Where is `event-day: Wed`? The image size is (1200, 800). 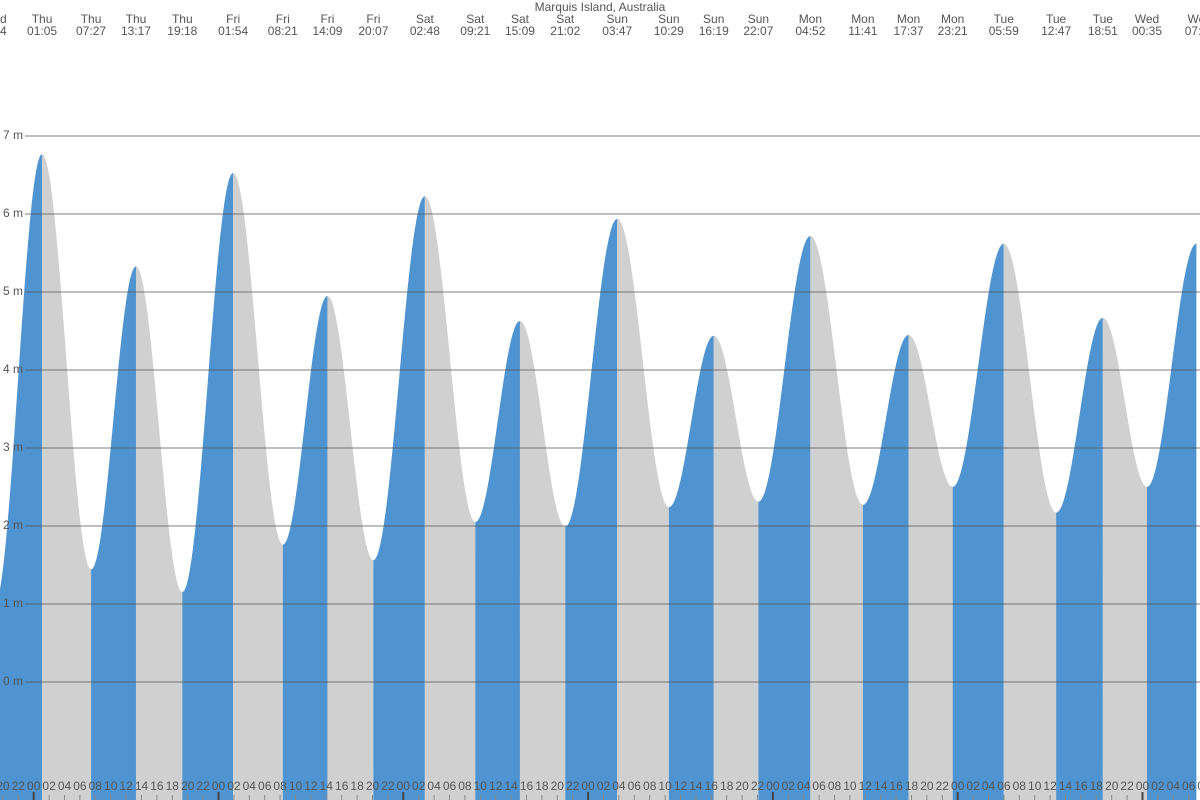 event-day: Wed is located at coordinates (1147, 19).